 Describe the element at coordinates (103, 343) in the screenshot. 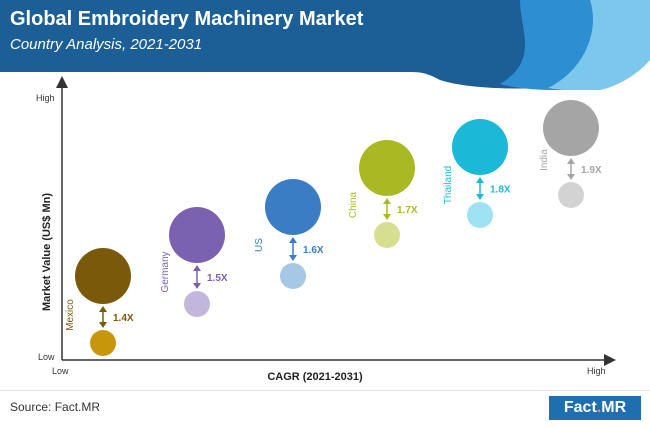

I see `bubble-mexico-2021` at that location.